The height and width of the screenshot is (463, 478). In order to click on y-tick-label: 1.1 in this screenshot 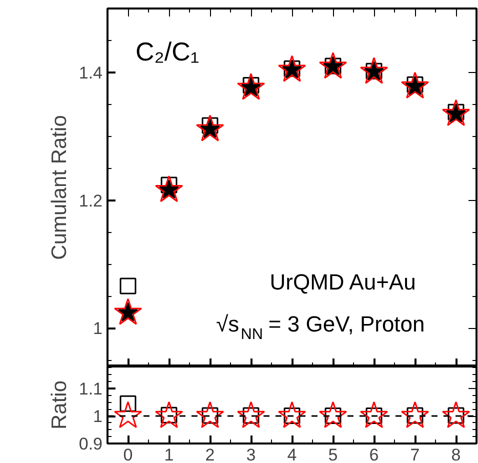, I will do `click(90, 389)`.